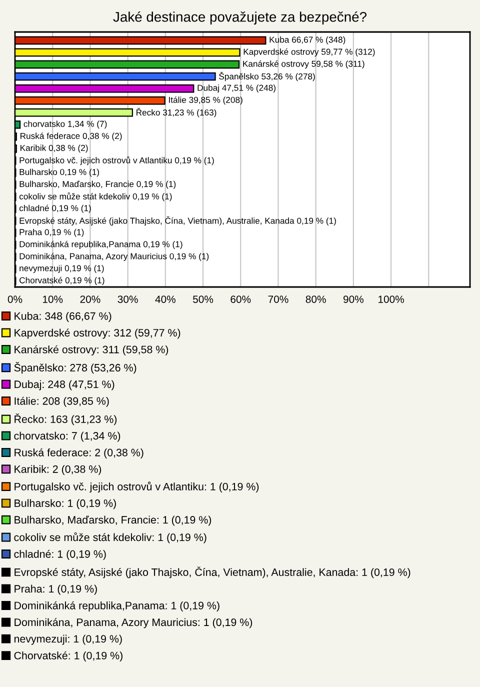 This screenshot has width=480, height=687. I want to click on category-label: Kuba 66,67 % (348), so click(308, 40).